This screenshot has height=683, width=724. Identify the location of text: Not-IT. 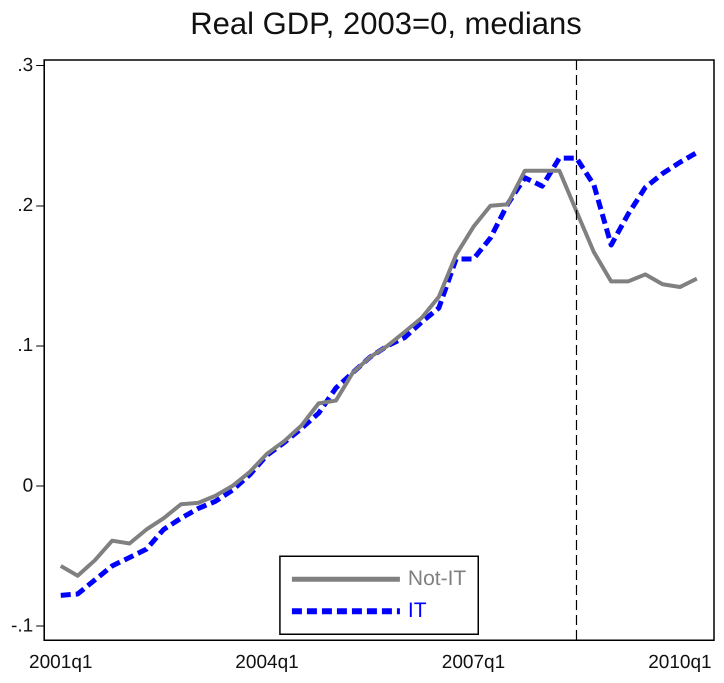
(437, 578).